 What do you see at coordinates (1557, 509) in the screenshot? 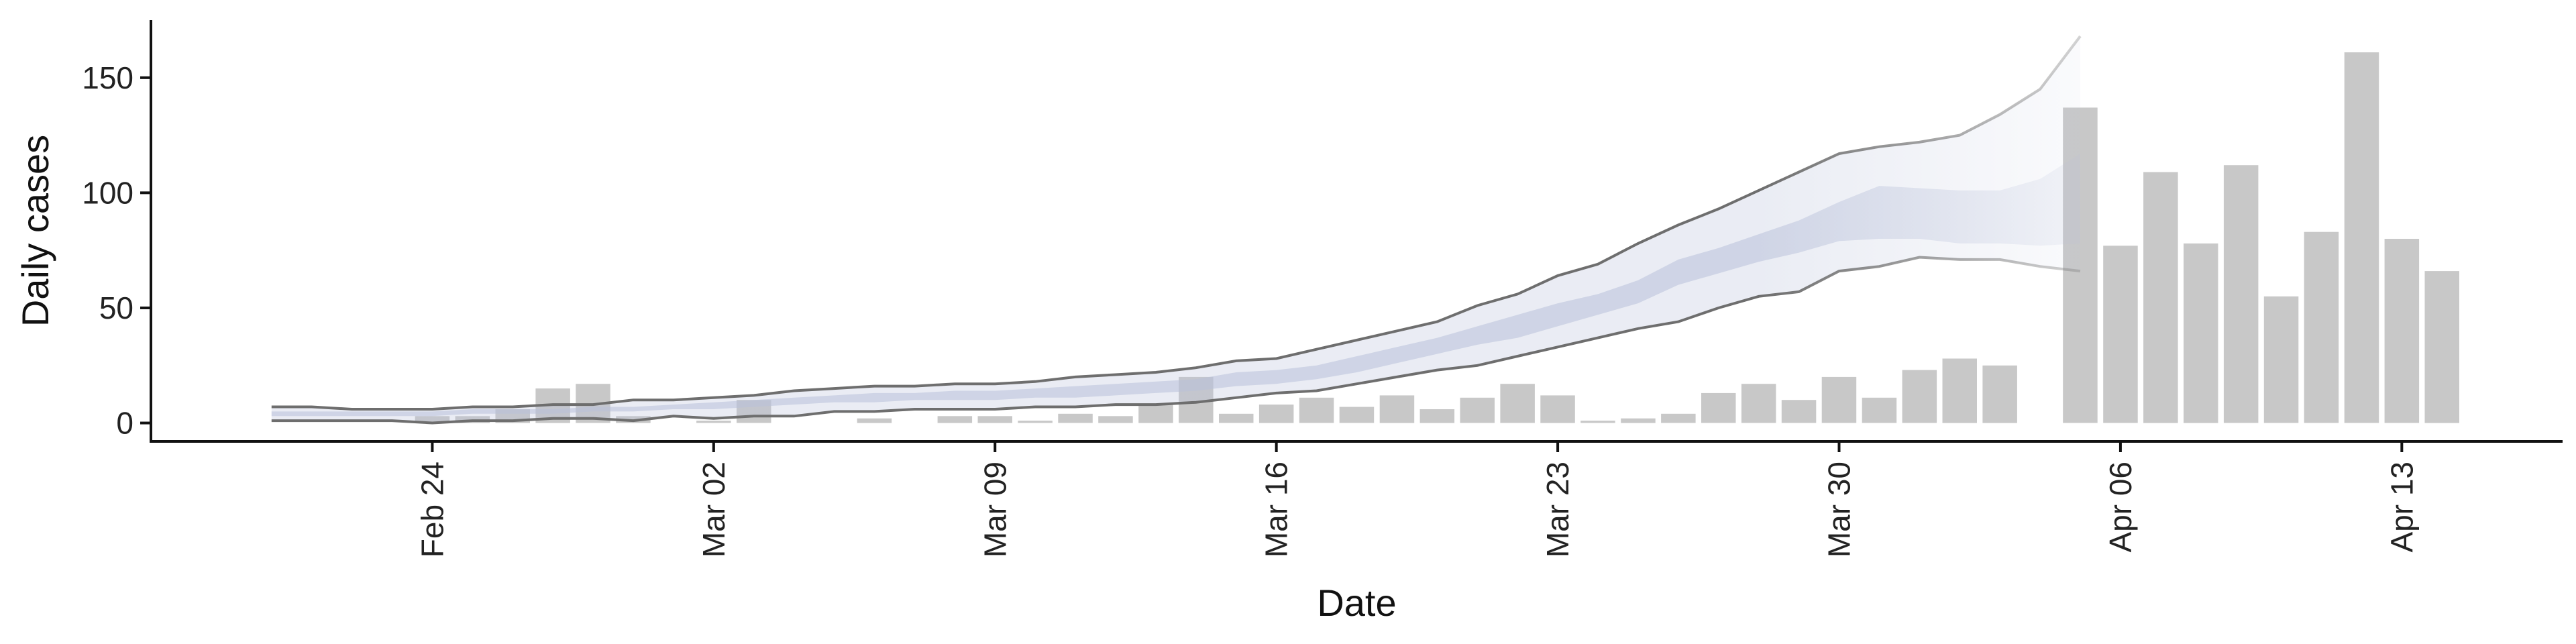
I see `x-tick-label: Mar 23` at bounding box center [1557, 509].